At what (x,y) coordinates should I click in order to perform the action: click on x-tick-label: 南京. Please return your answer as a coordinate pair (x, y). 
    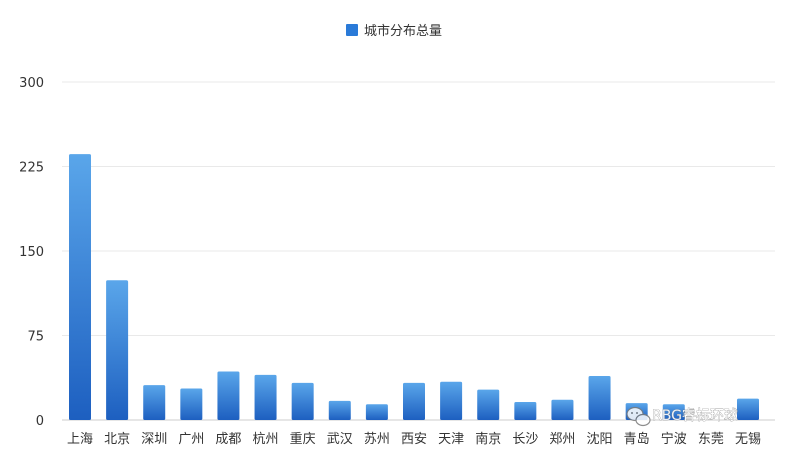
    Looking at the image, I should click on (488, 439).